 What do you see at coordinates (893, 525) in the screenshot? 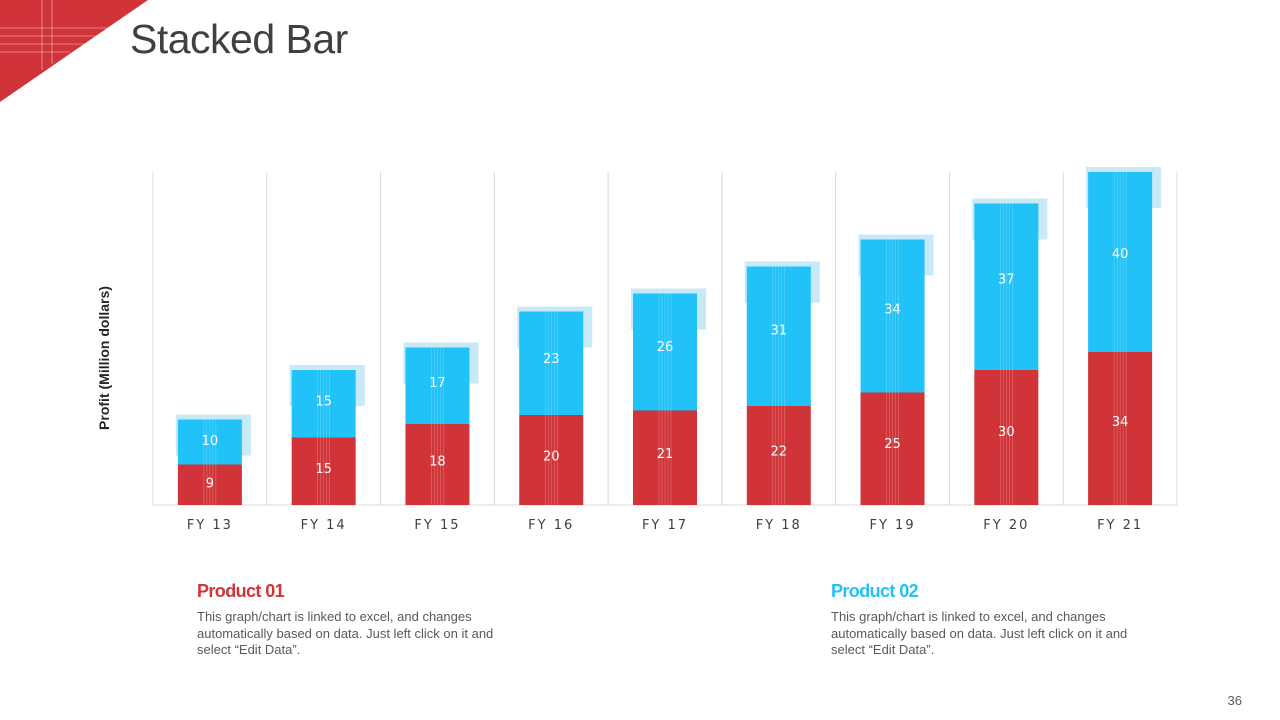
I see `x-tick-label: FY 19` at bounding box center [893, 525].